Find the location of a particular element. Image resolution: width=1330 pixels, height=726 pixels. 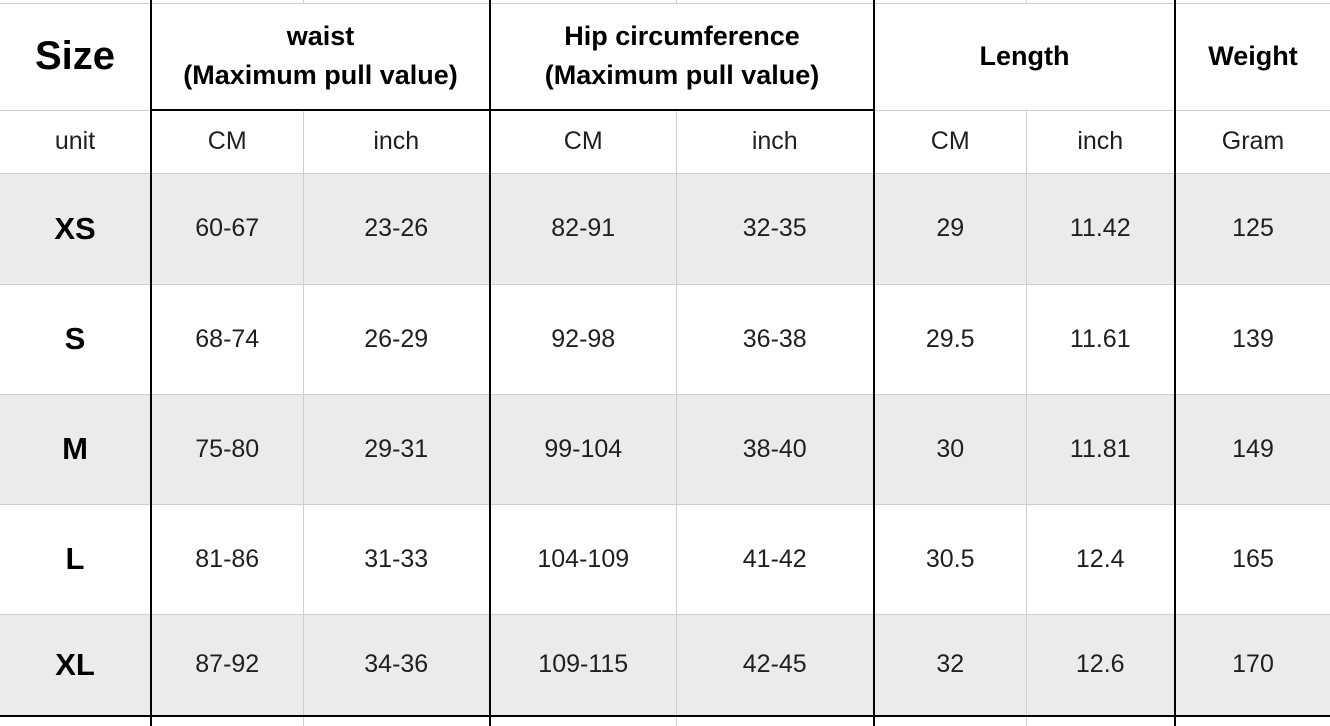

unit-length-inch: inch is located at coordinates (1100, 142).